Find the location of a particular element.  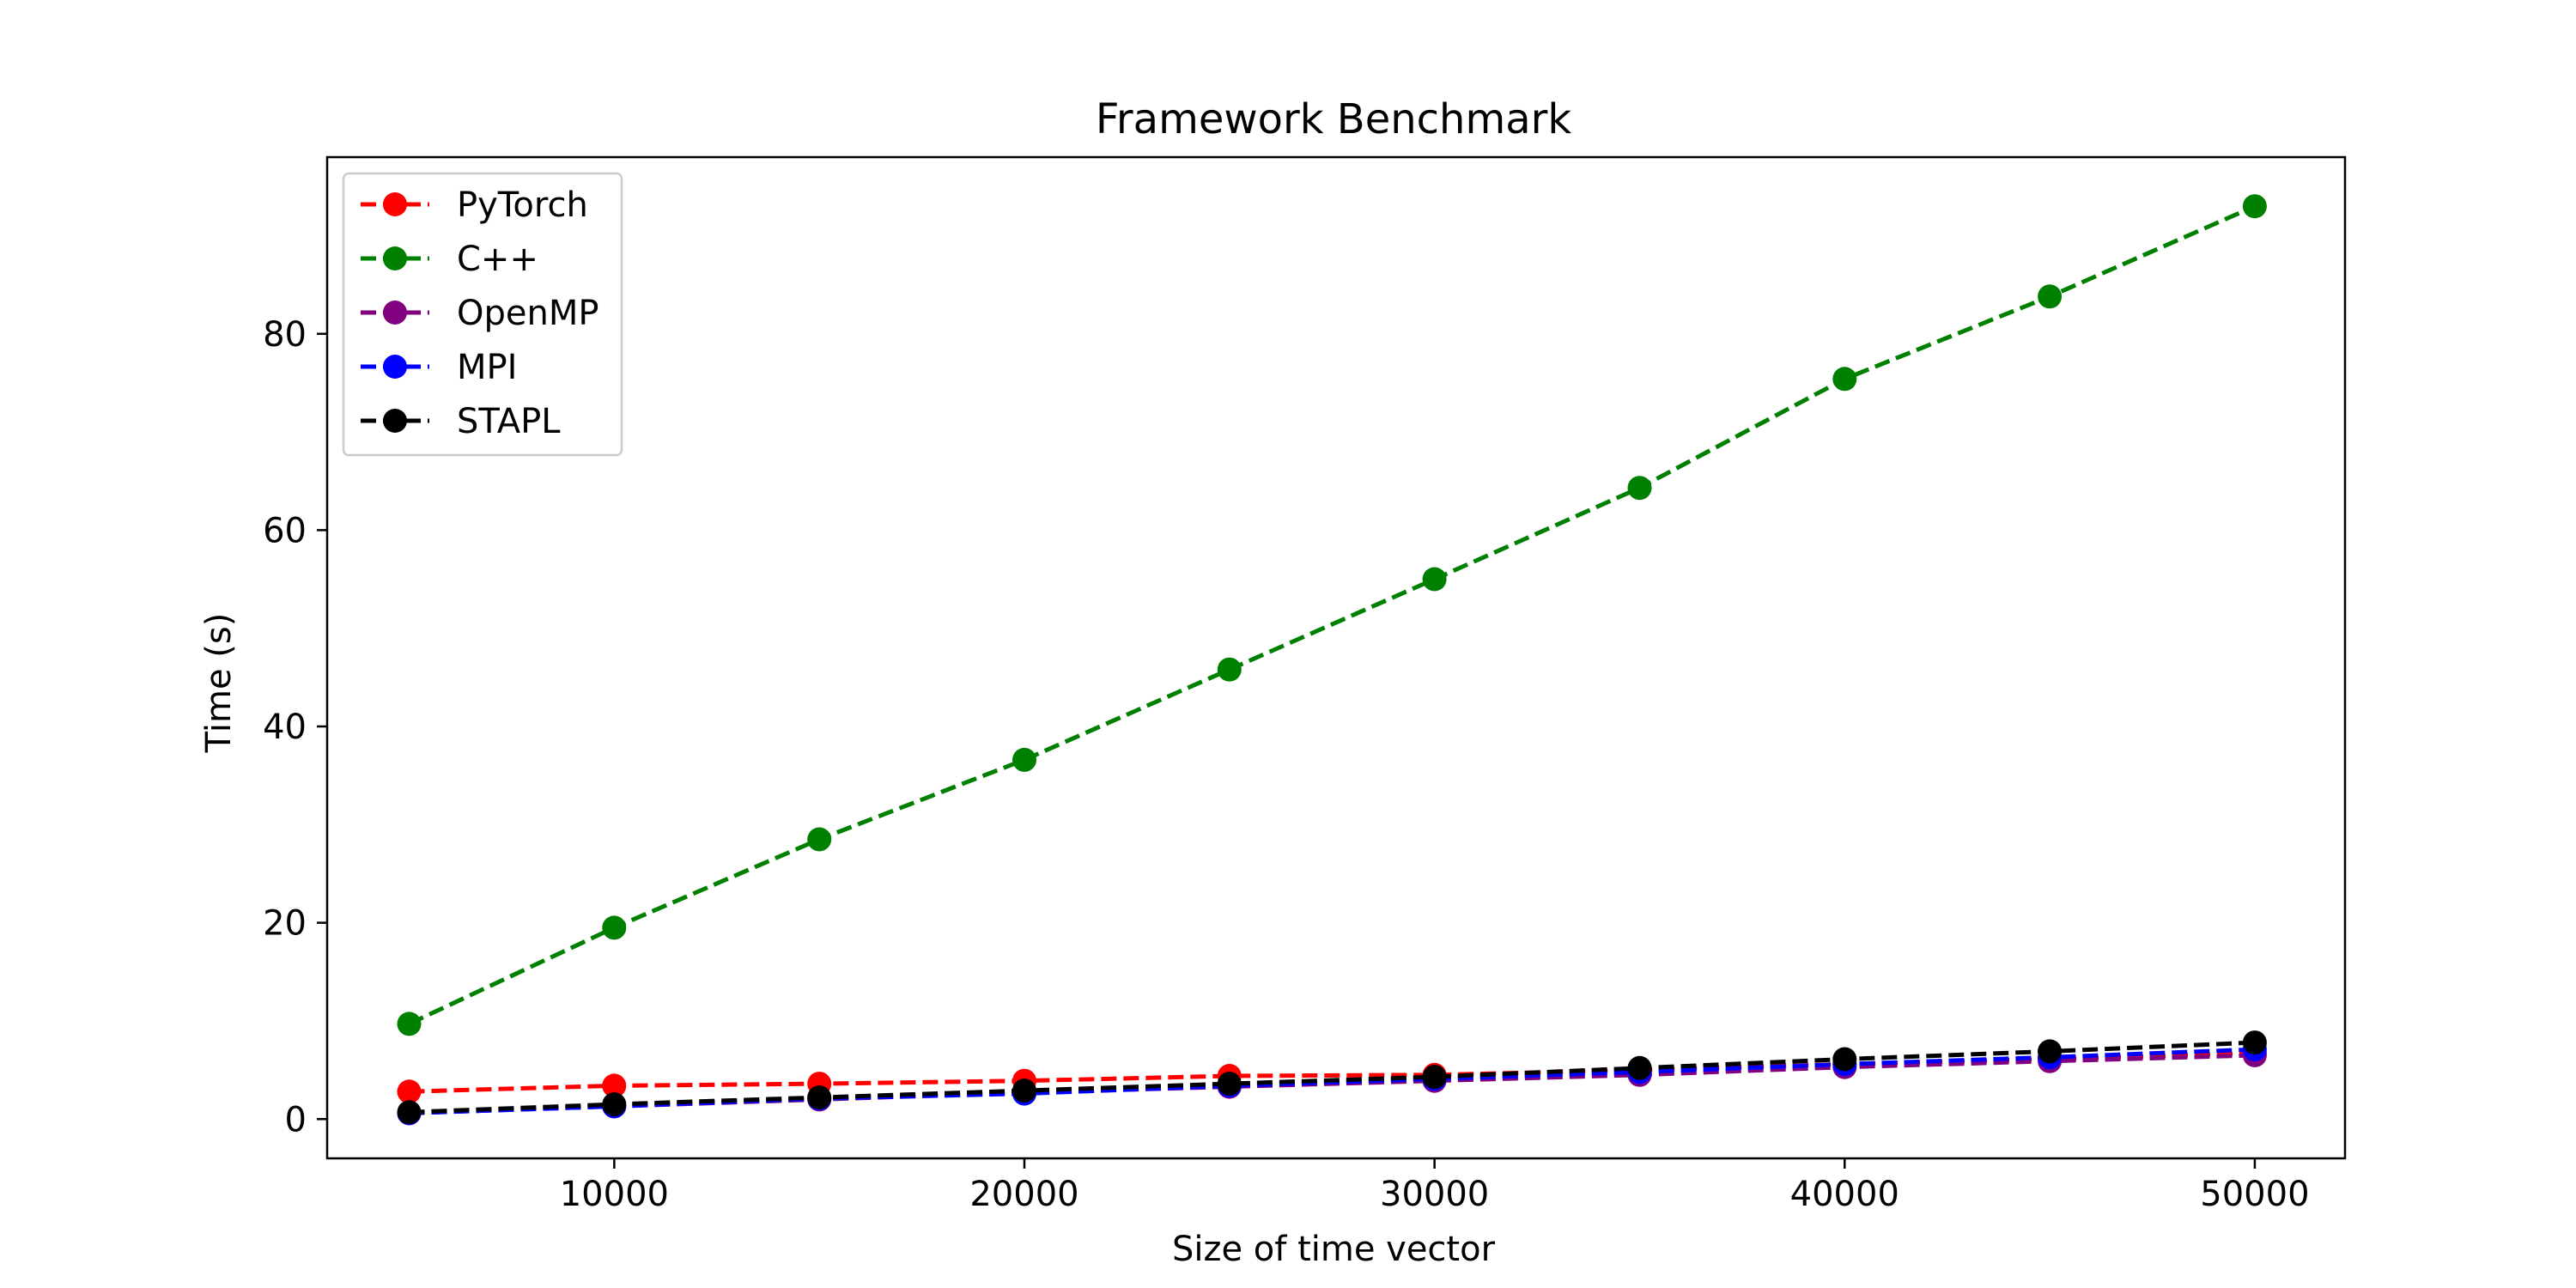

x-tick-label: 10000 is located at coordinates (614, 1195).